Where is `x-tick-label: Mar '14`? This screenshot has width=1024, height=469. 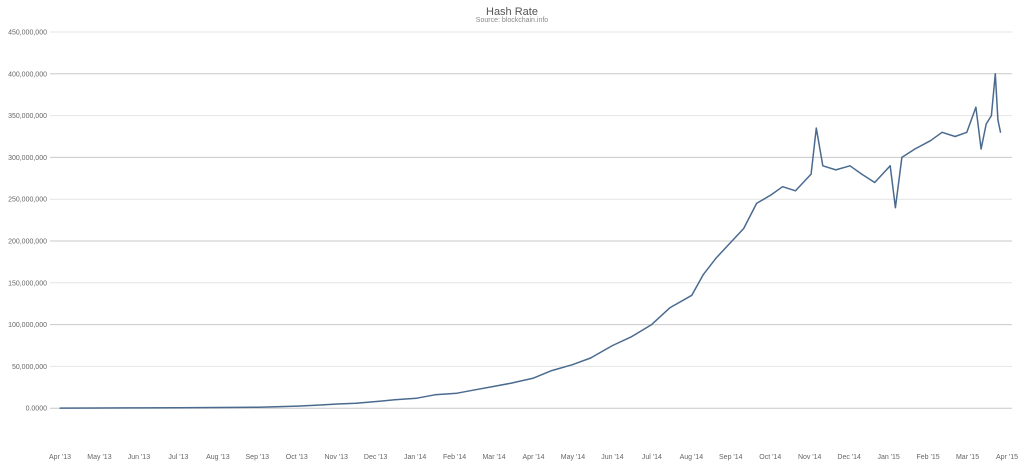 x-tick-label: Mar '14 is located at coordinates (493, 457).